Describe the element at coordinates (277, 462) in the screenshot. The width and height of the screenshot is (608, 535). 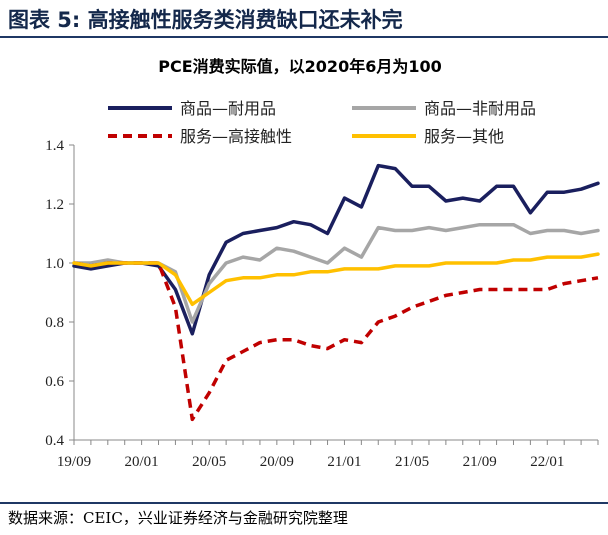
I see `x-tick-label: 20/09` at that location.